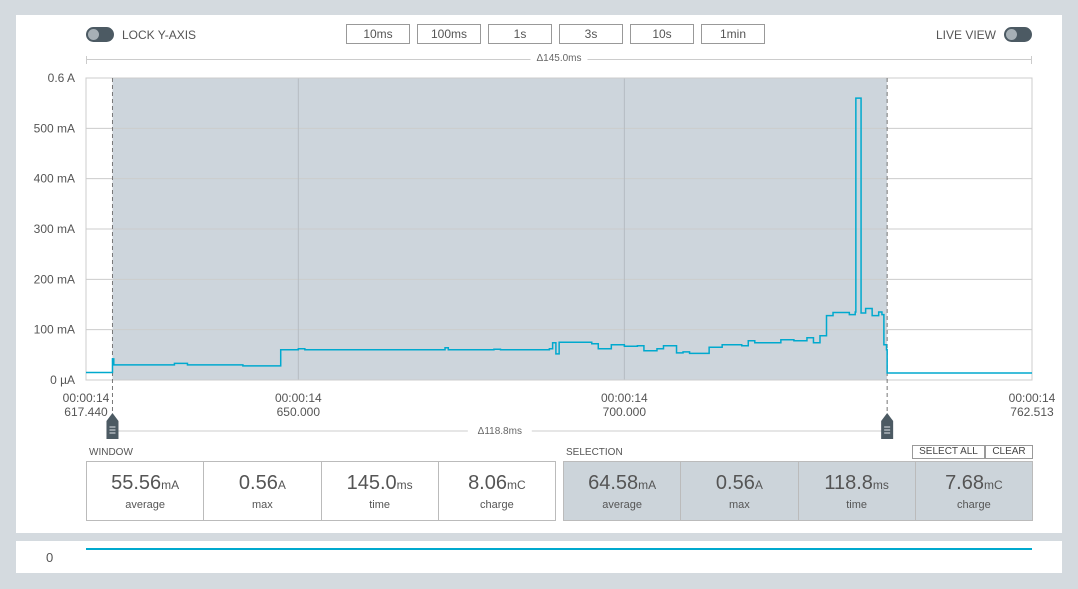 The width and height of the screenshot is (1078, 589). Describe the element at coordinates (758, 485) in the screenshot. I see `selection-max-unit: A` at that location.